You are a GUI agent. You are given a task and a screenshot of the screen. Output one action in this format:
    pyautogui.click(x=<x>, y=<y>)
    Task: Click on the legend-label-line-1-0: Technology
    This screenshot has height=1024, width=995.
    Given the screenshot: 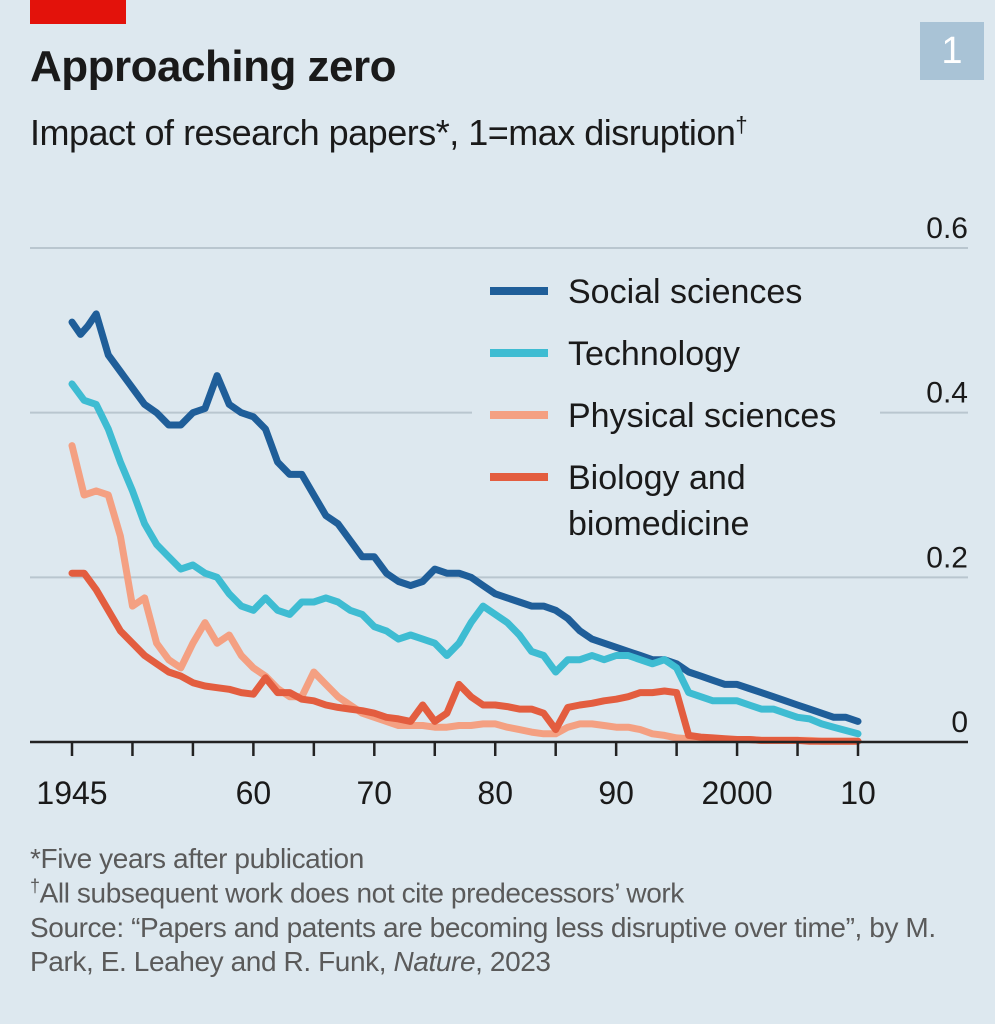 What is the action you would take?
    pyautogui.click(x=654, y=354)
    